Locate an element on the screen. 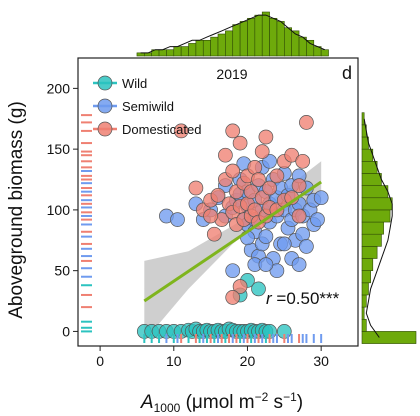 The width and height of the screenshot is (420, 416). y-axis-ticks: 0 50 100 150 200 is located at coordinates (62, 209).